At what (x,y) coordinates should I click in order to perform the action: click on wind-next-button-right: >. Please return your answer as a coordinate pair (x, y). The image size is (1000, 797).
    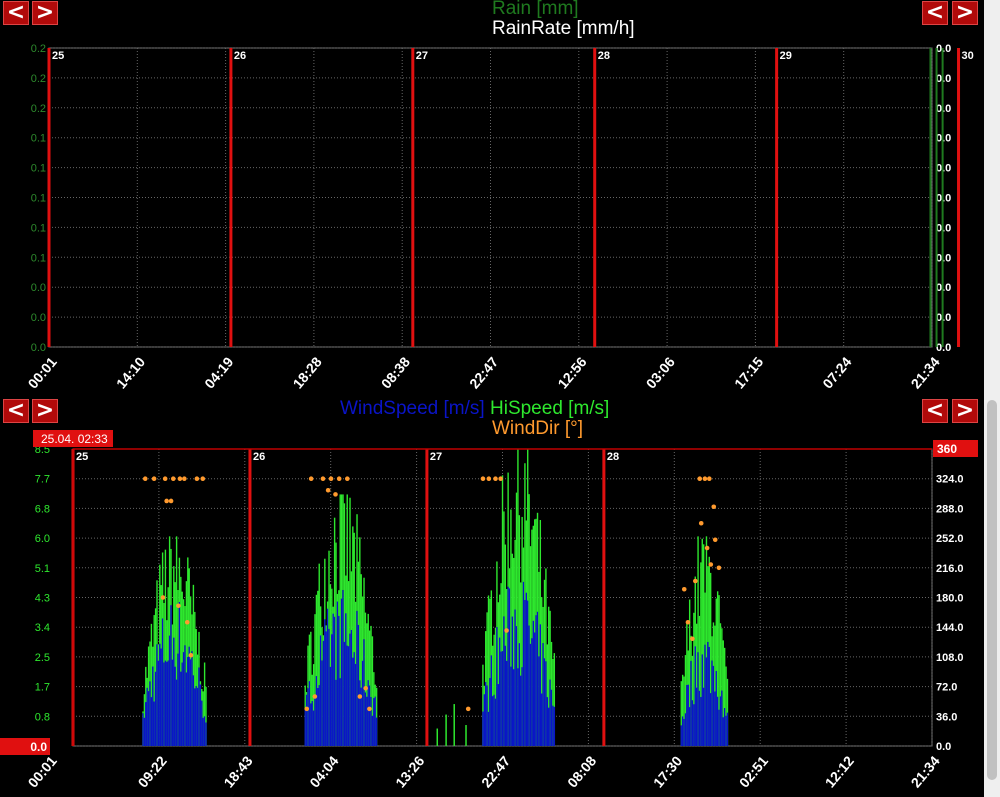
    Looking at the image, I should click on (965, 411).